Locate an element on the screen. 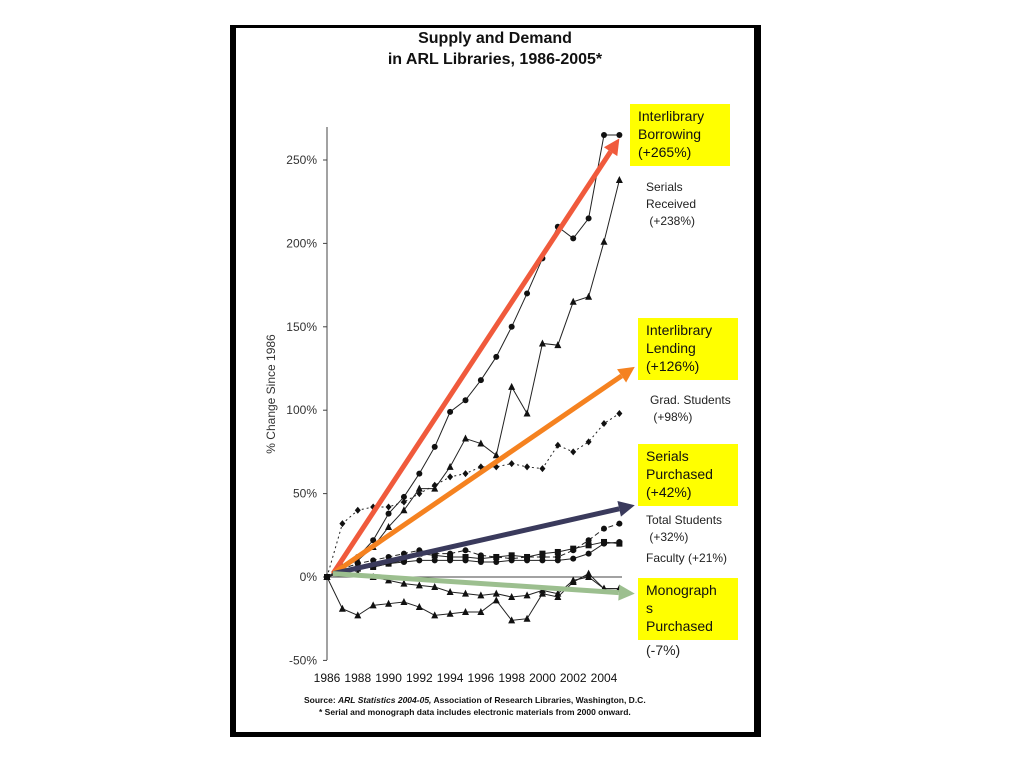  x-tick-label: 1998 is located at coordinates (511, 678).